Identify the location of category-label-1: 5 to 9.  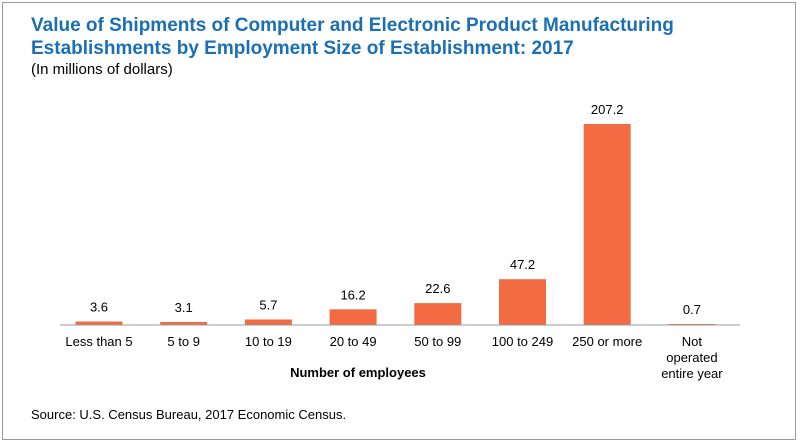
(183, 341).